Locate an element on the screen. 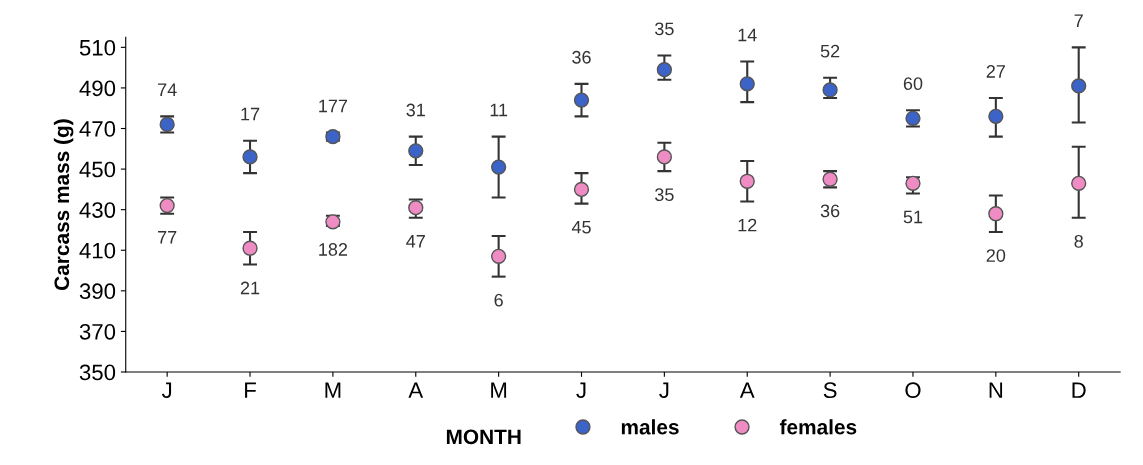 The height and width of the screenshot is (465, 1143). annotation: 8 is located at coordinates (1078, 241).